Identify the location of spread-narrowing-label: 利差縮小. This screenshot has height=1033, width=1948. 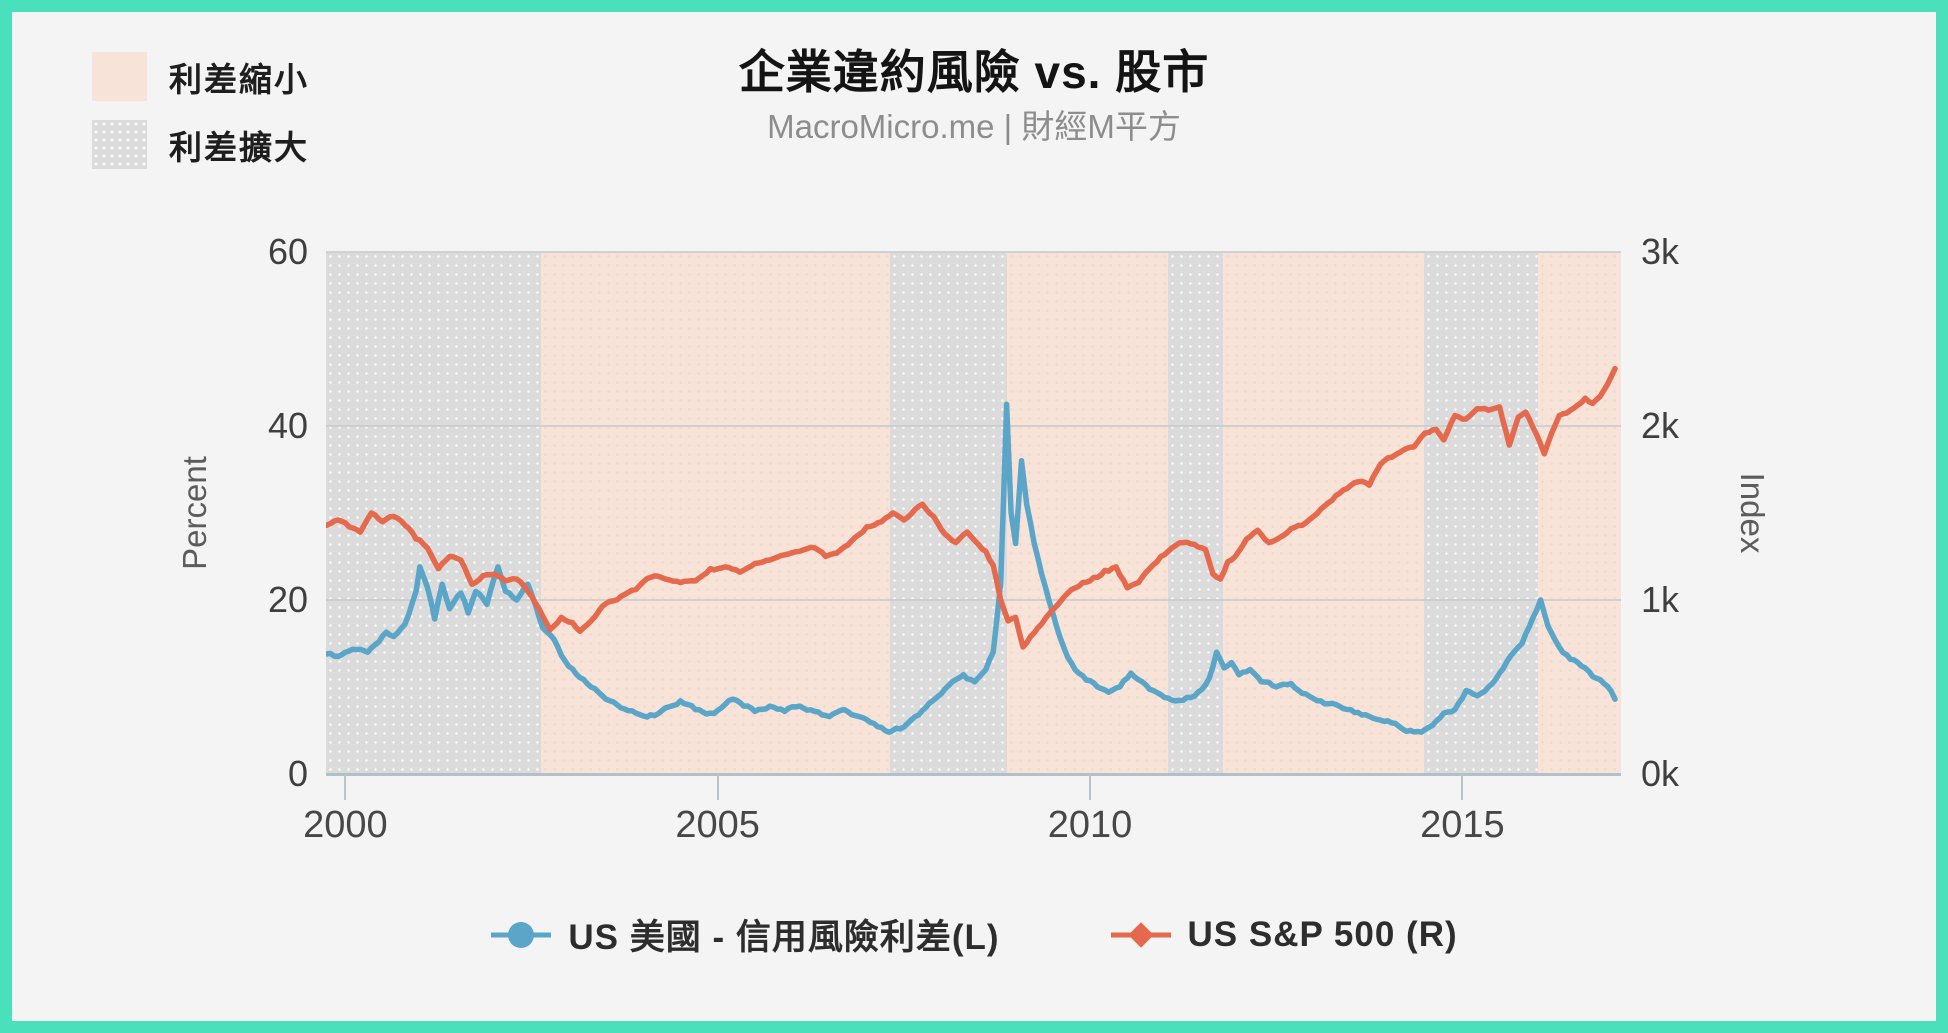
(239, 79).